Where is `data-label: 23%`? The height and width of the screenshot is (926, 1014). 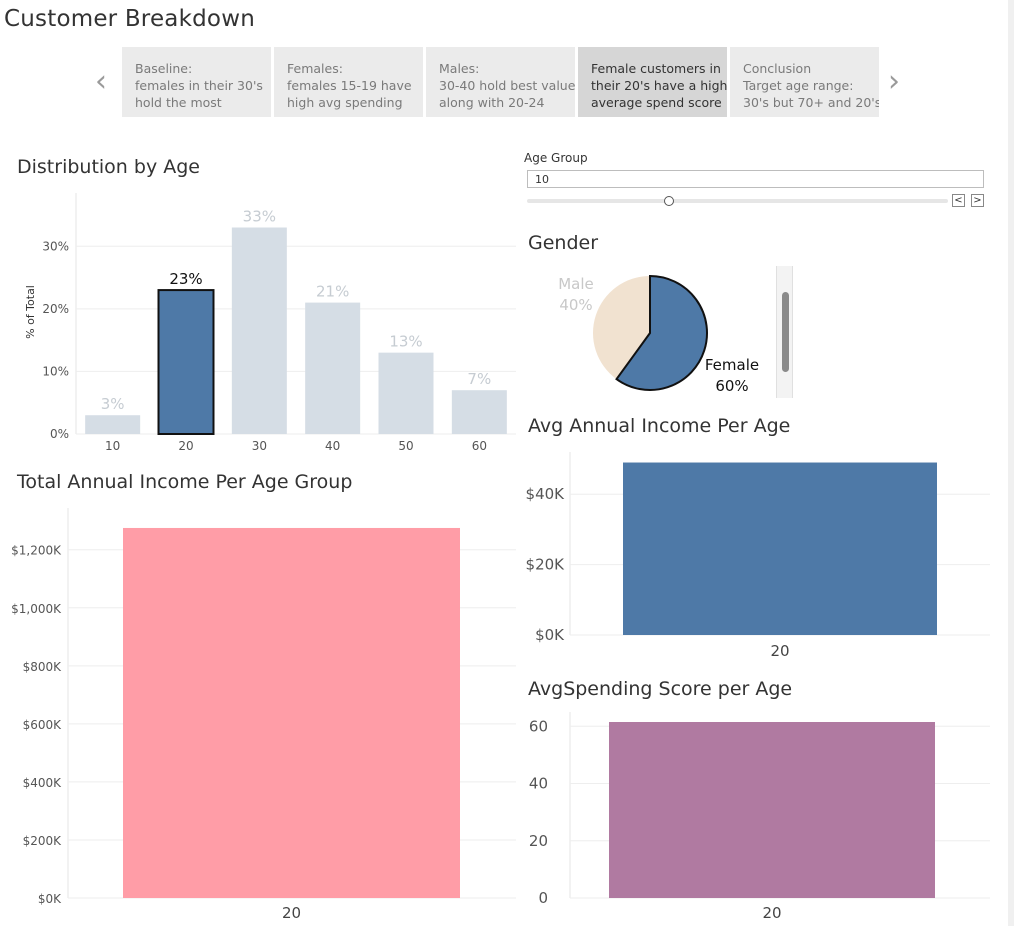
data-label: 23% is located at coordinates (185, 279).